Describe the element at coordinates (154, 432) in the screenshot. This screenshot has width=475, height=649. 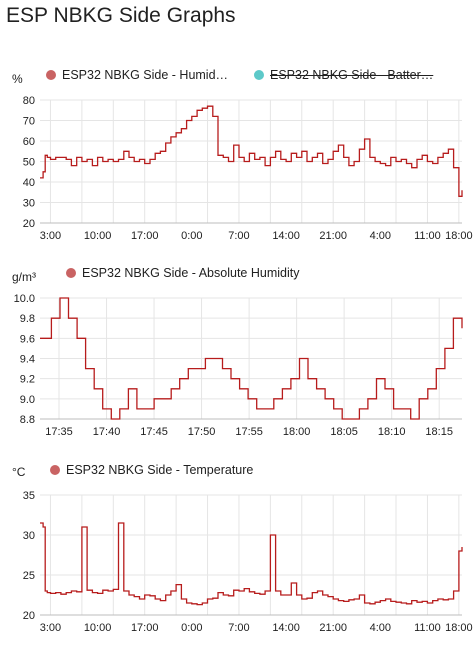
I see `x-tick-label: 17:45` at that location.